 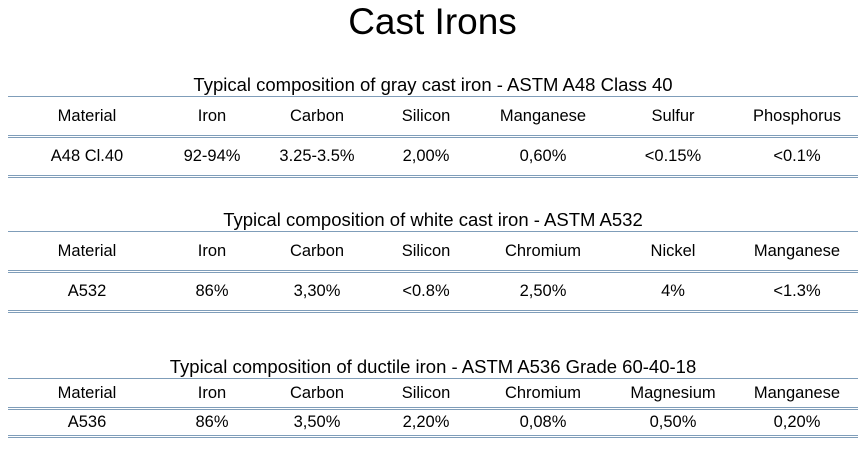 What do you see at coordinates (673, 291) in the screenshot?
I see `table-cell: 4%` at bounding box center [673, 291].